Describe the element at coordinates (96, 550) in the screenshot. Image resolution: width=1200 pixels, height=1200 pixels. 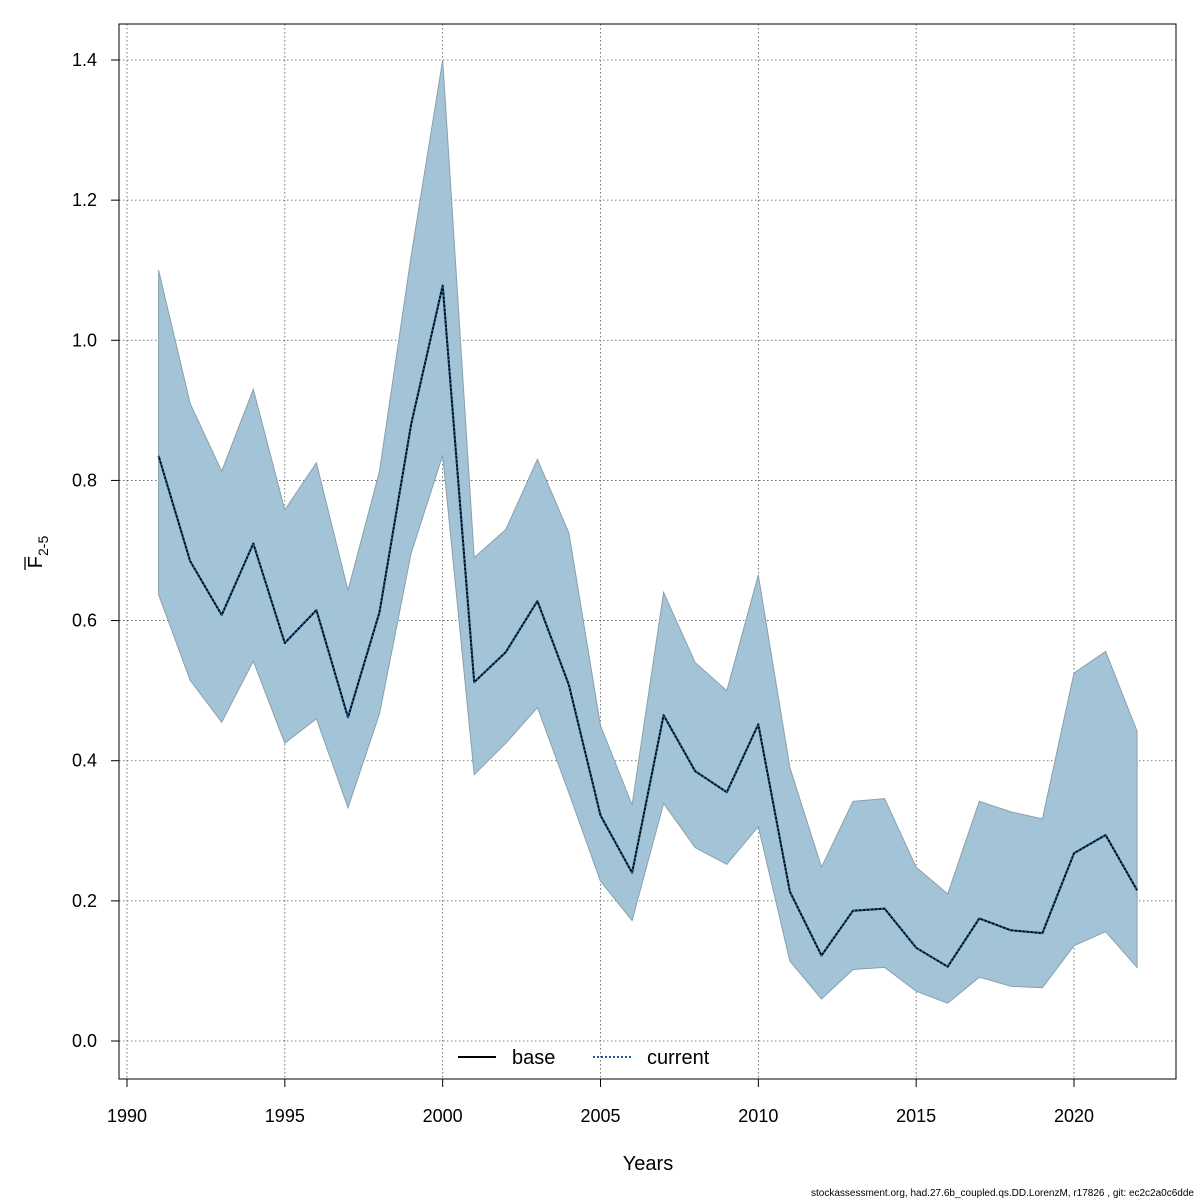
I see `y-axis: 0.0 0.2 0.4 0.6 0.8 1.0 1.2 1.4` at that location.